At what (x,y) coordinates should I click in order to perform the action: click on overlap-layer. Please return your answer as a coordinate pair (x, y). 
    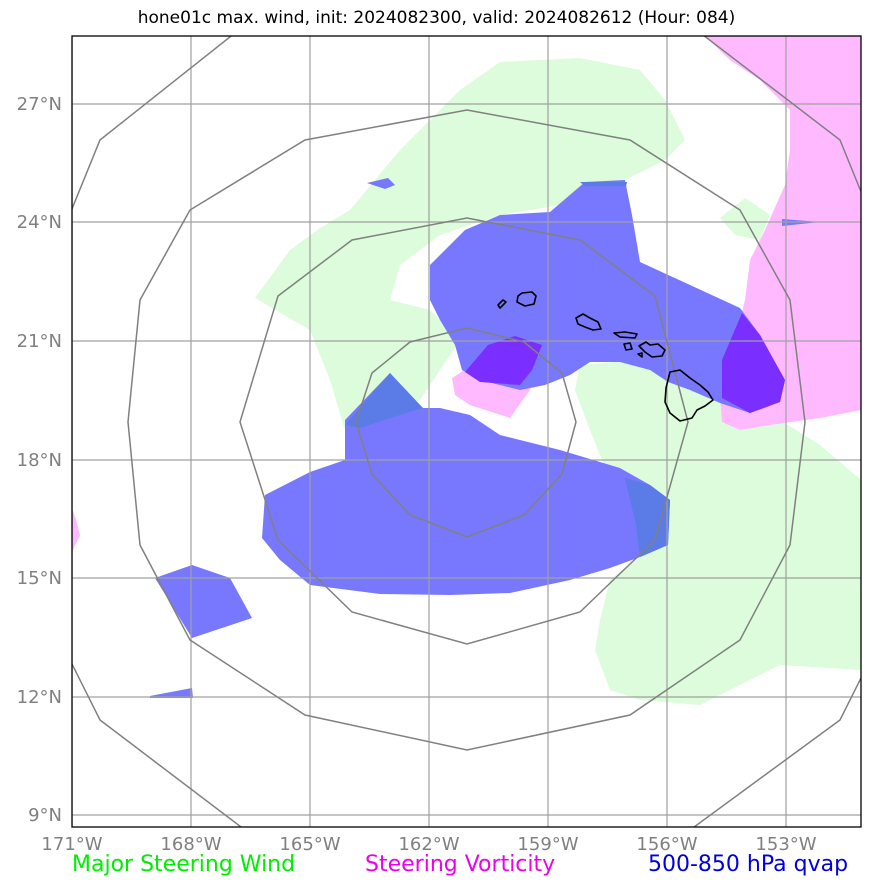
    Looking at the image, I should click on (625, 363).